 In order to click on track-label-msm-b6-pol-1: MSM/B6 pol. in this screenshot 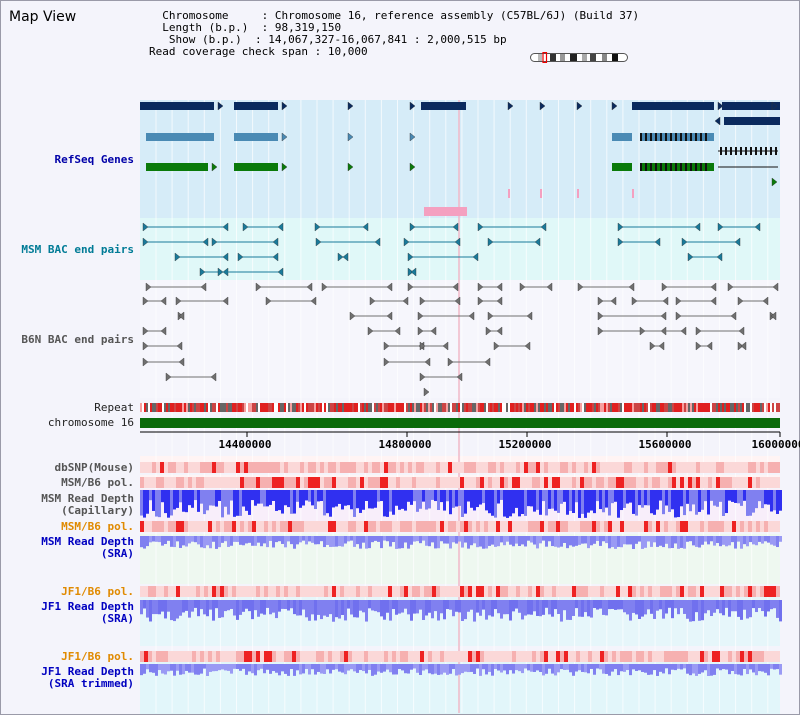, I will do `click(97, 482)`.